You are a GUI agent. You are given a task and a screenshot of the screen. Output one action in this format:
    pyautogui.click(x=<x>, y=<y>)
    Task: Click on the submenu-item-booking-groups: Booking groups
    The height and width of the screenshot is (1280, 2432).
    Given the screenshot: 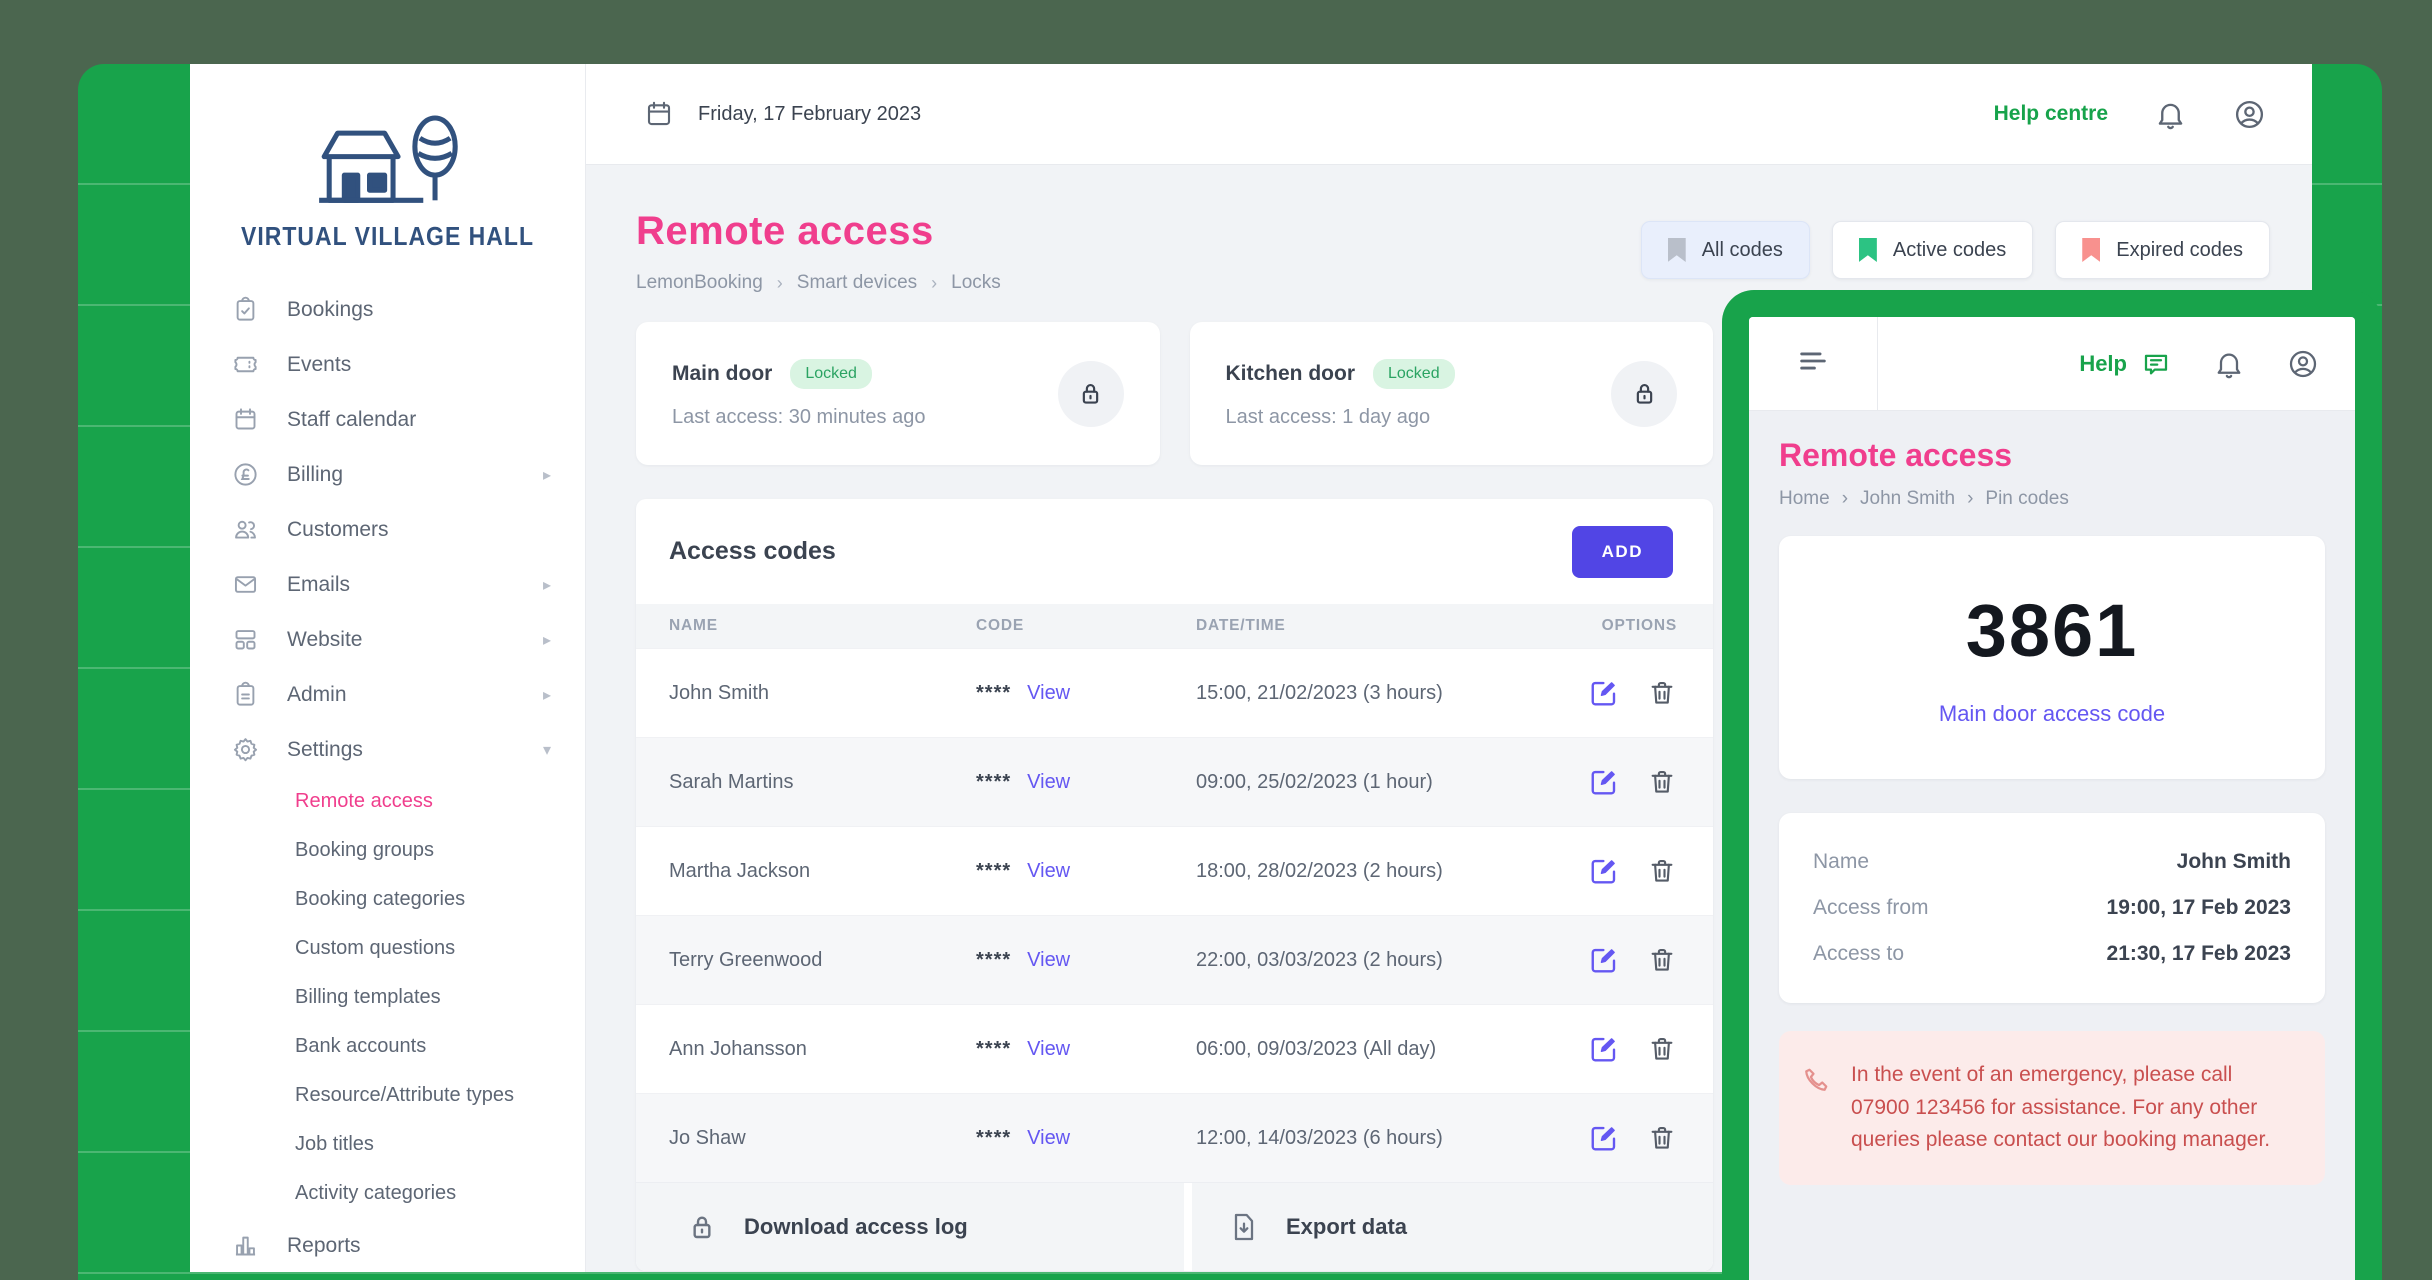 What is the action you would take?
    pyautogui.click(x=364, y=850)
    